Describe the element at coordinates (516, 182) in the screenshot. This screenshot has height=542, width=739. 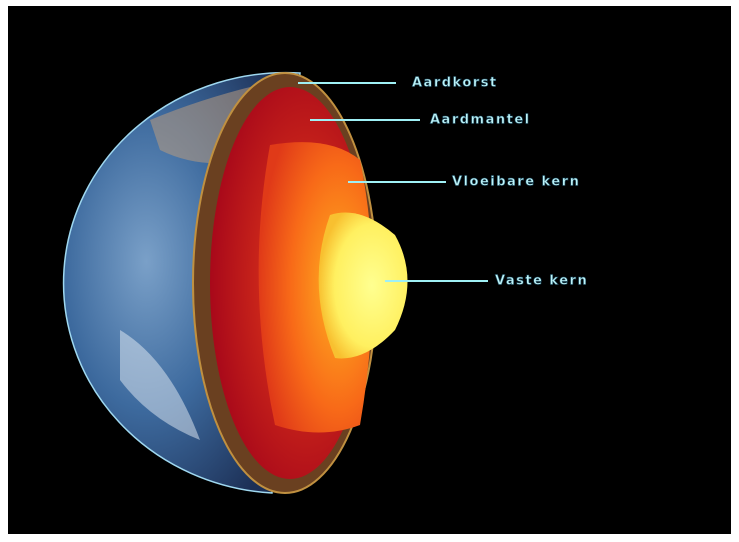
I see `label: Vloeibare kern` at that location.